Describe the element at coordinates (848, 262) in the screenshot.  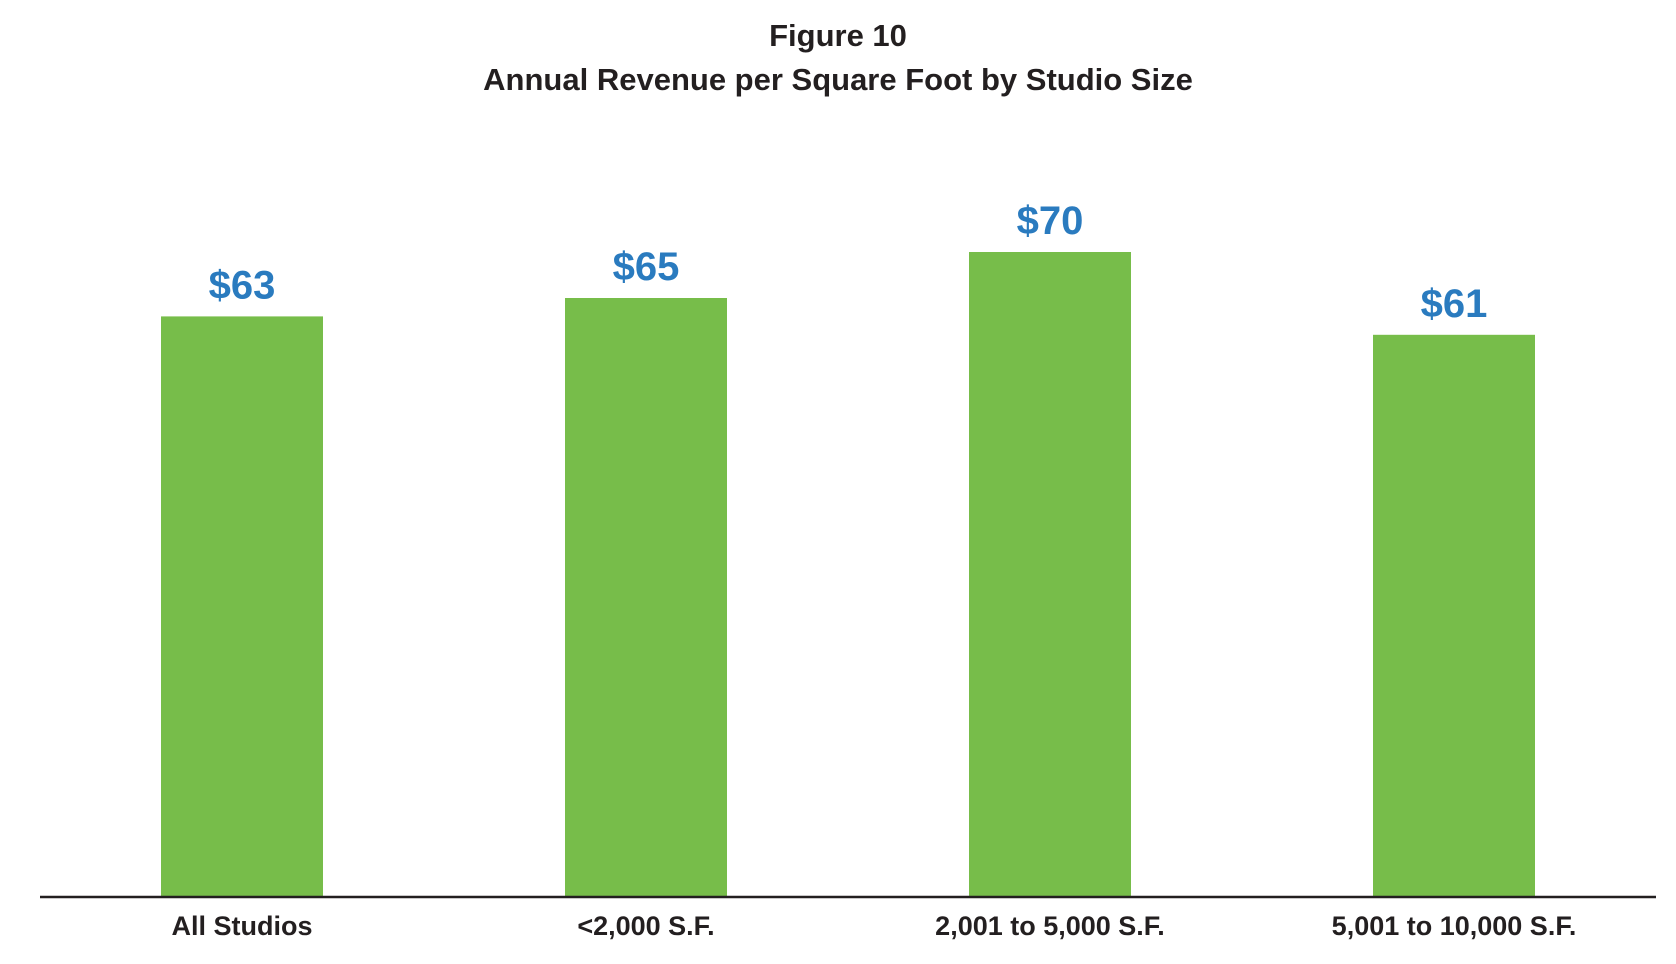
I see `value-labels-group: $63 $65 $70 $61` at that location.